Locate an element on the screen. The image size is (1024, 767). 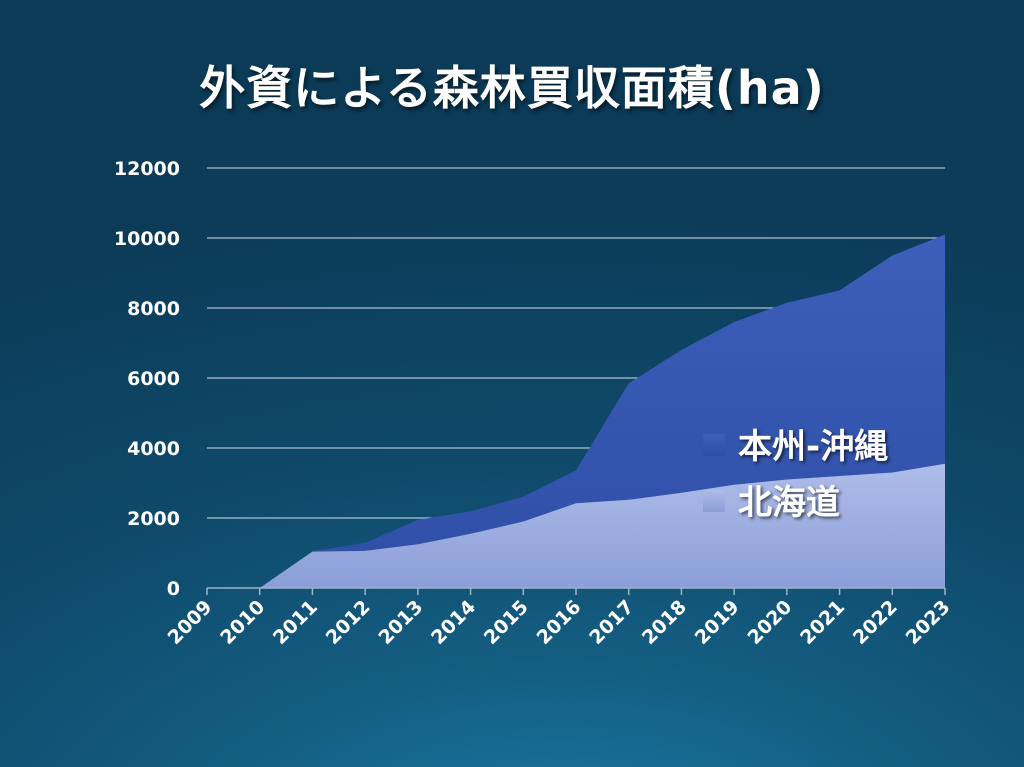
axes is located at coordinates (576, 591).